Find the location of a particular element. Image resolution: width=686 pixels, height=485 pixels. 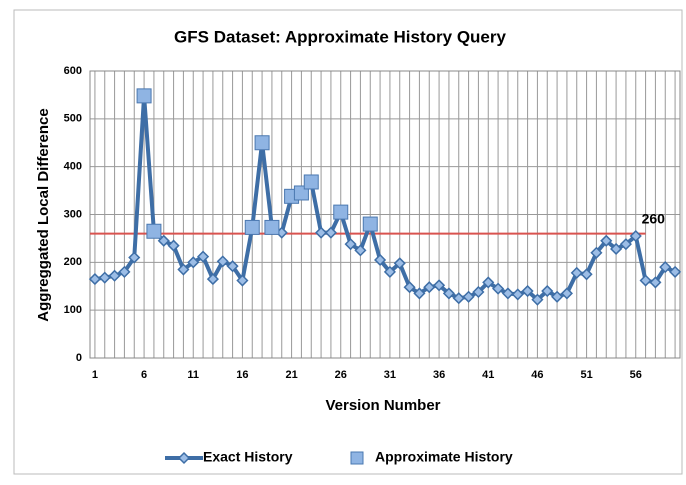

x-tick-label: 41 is located at coordinates (488, 375).